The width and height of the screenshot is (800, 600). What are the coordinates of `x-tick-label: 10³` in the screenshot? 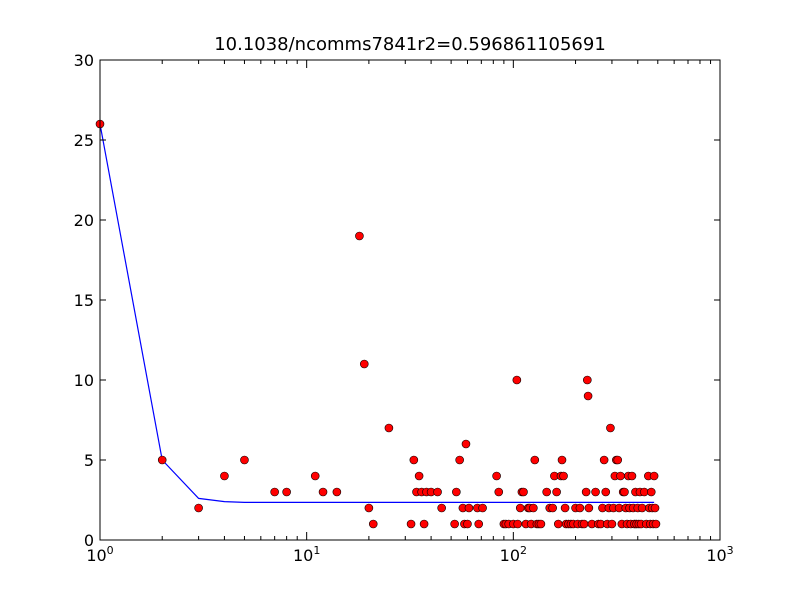 It's located at (719, 554).